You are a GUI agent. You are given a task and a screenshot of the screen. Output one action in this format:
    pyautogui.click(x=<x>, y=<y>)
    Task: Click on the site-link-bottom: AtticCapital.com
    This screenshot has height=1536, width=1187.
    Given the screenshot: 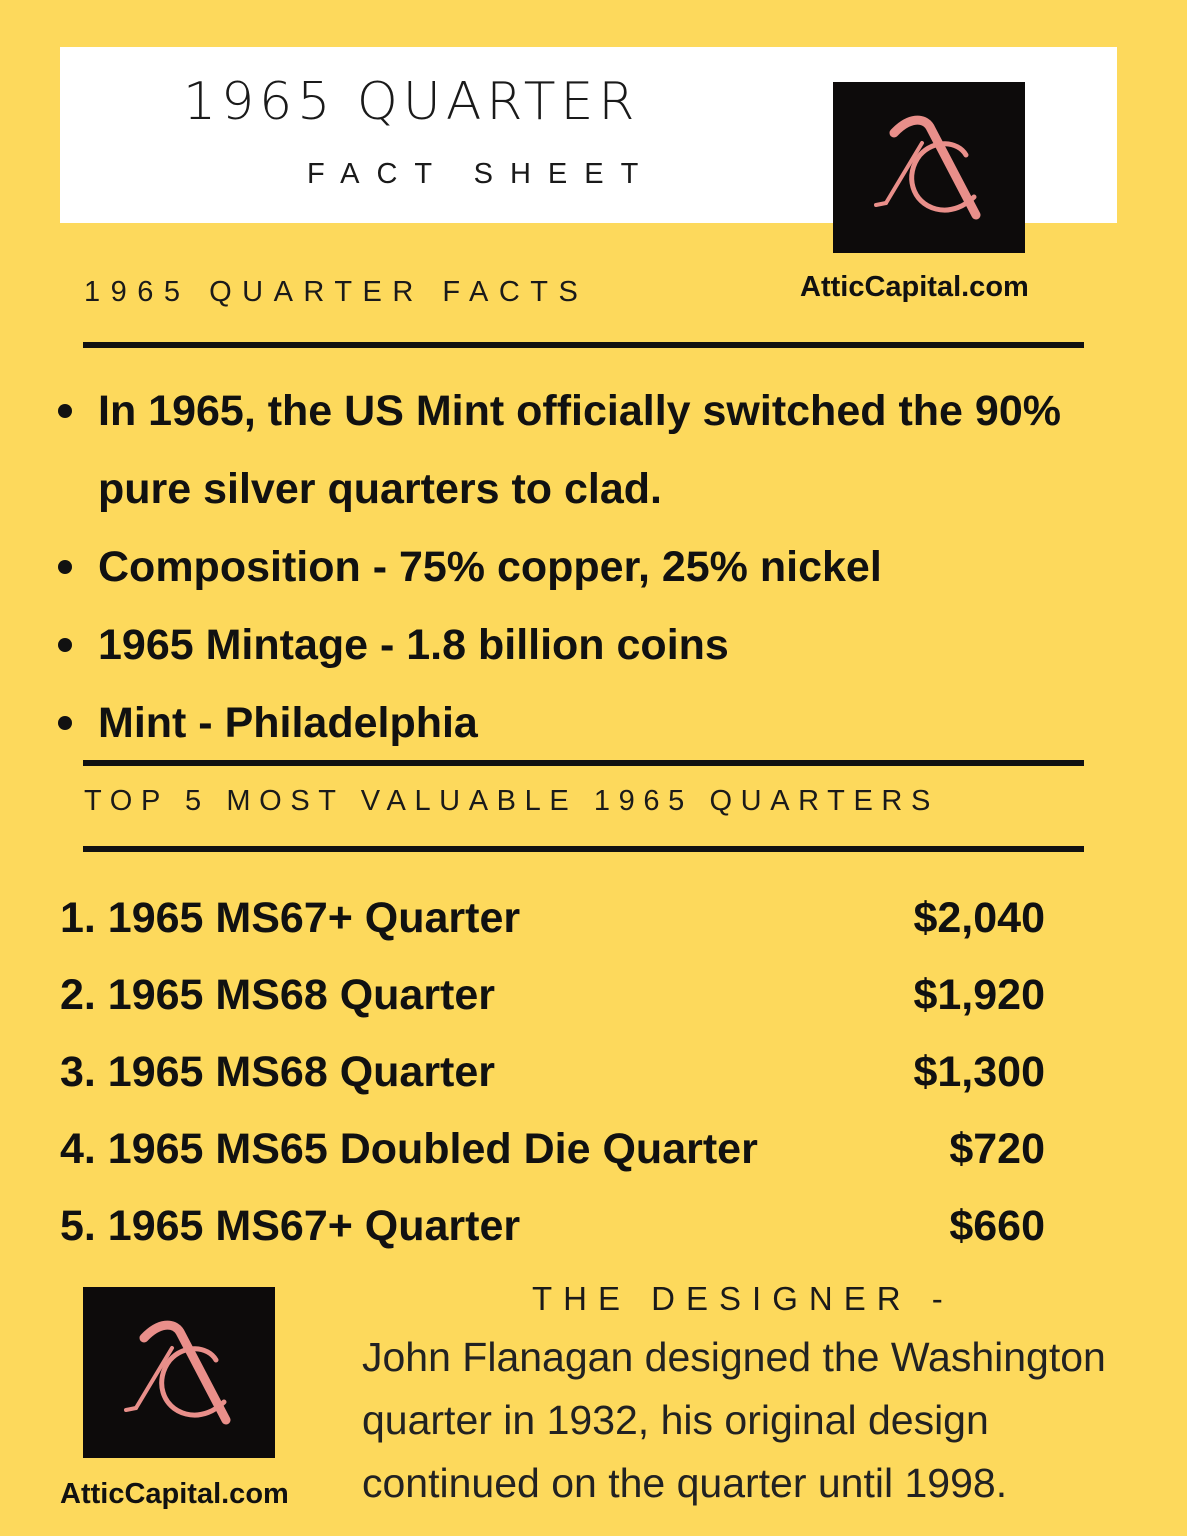 What is the action you would take?
    pyautogui.click(x=174, y=1494)
    